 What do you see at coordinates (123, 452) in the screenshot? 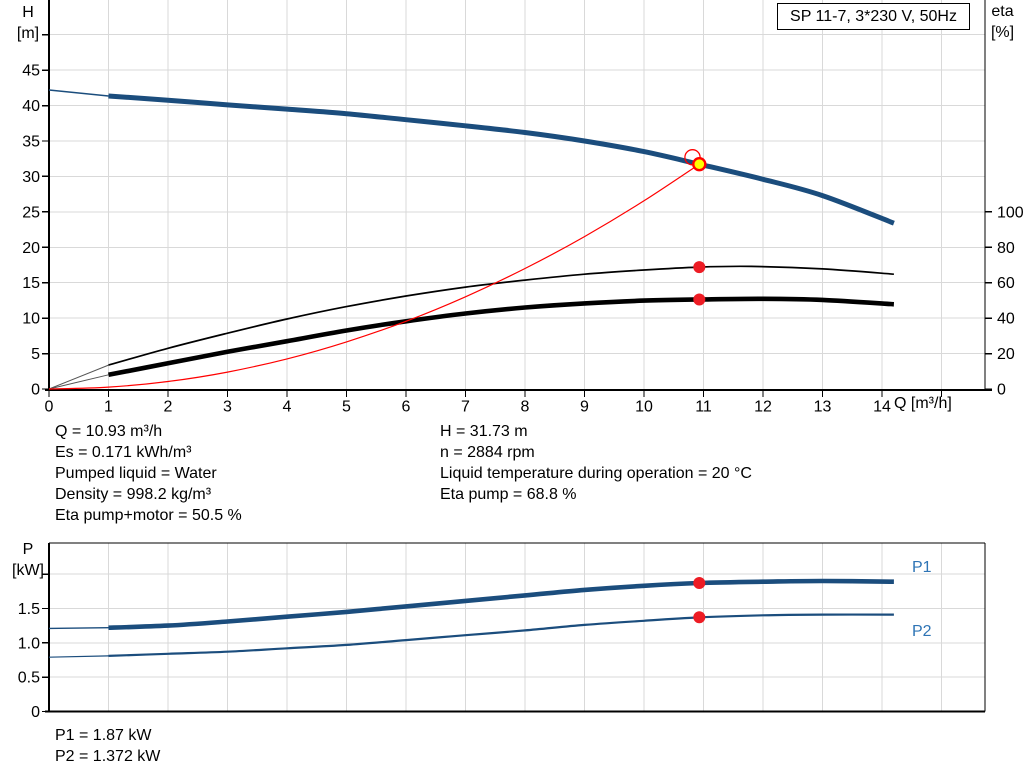
I see `duty-energy-text: Es = 0.171 kWh/m³` at bounding box center [123, 452].